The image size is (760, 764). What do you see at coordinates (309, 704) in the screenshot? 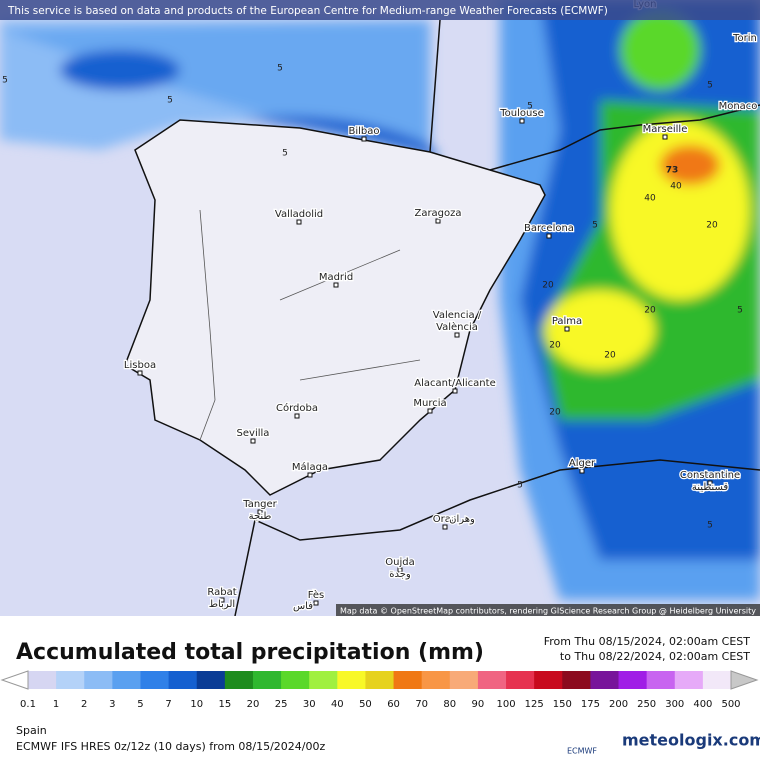
I see `legend-label: 30` at bounding box center [309, 704].